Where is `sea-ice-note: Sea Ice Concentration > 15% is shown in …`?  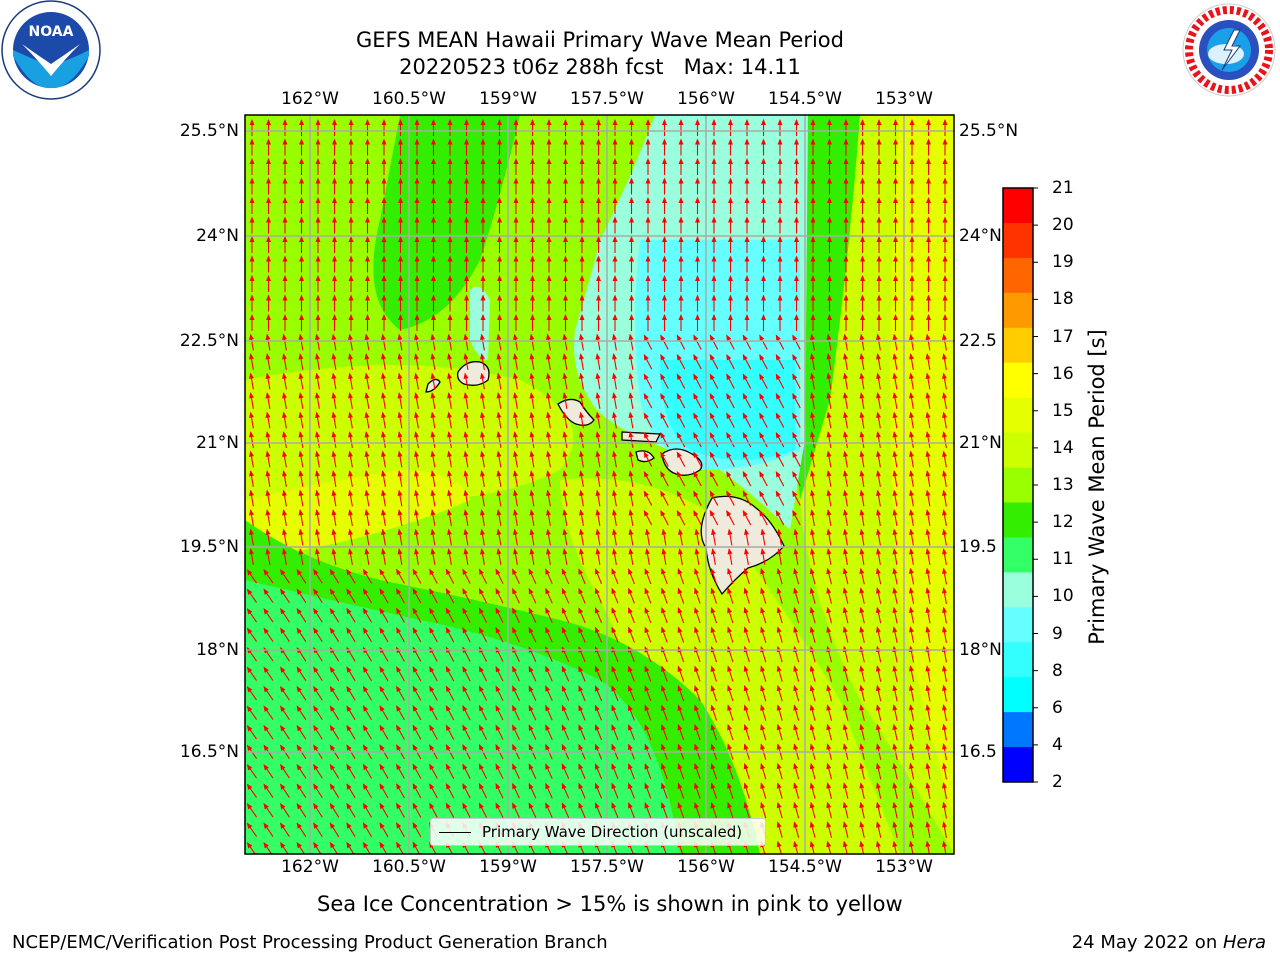
sea-ice-note: Sea Ice Concentration > 15% is shown in … is located at coordinates (610, 904).